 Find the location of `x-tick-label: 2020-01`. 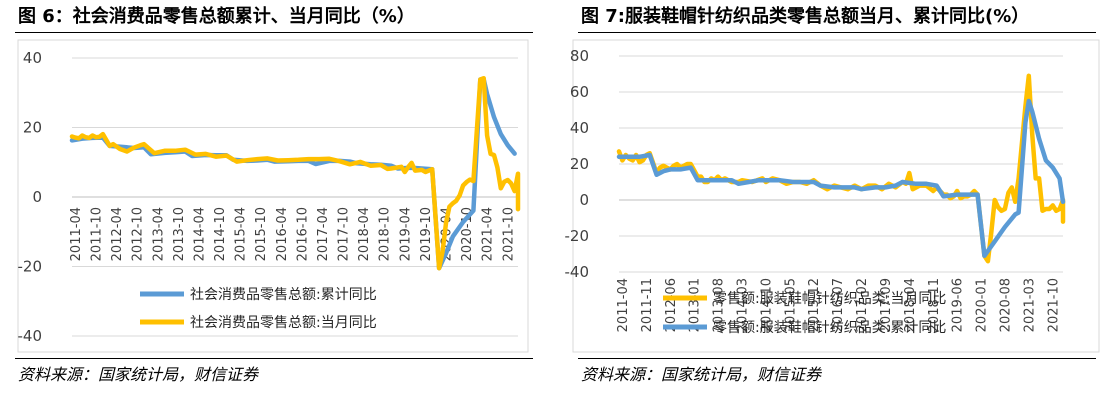

x-tick-label: 2020-01 is located at coordinates (982, 305).